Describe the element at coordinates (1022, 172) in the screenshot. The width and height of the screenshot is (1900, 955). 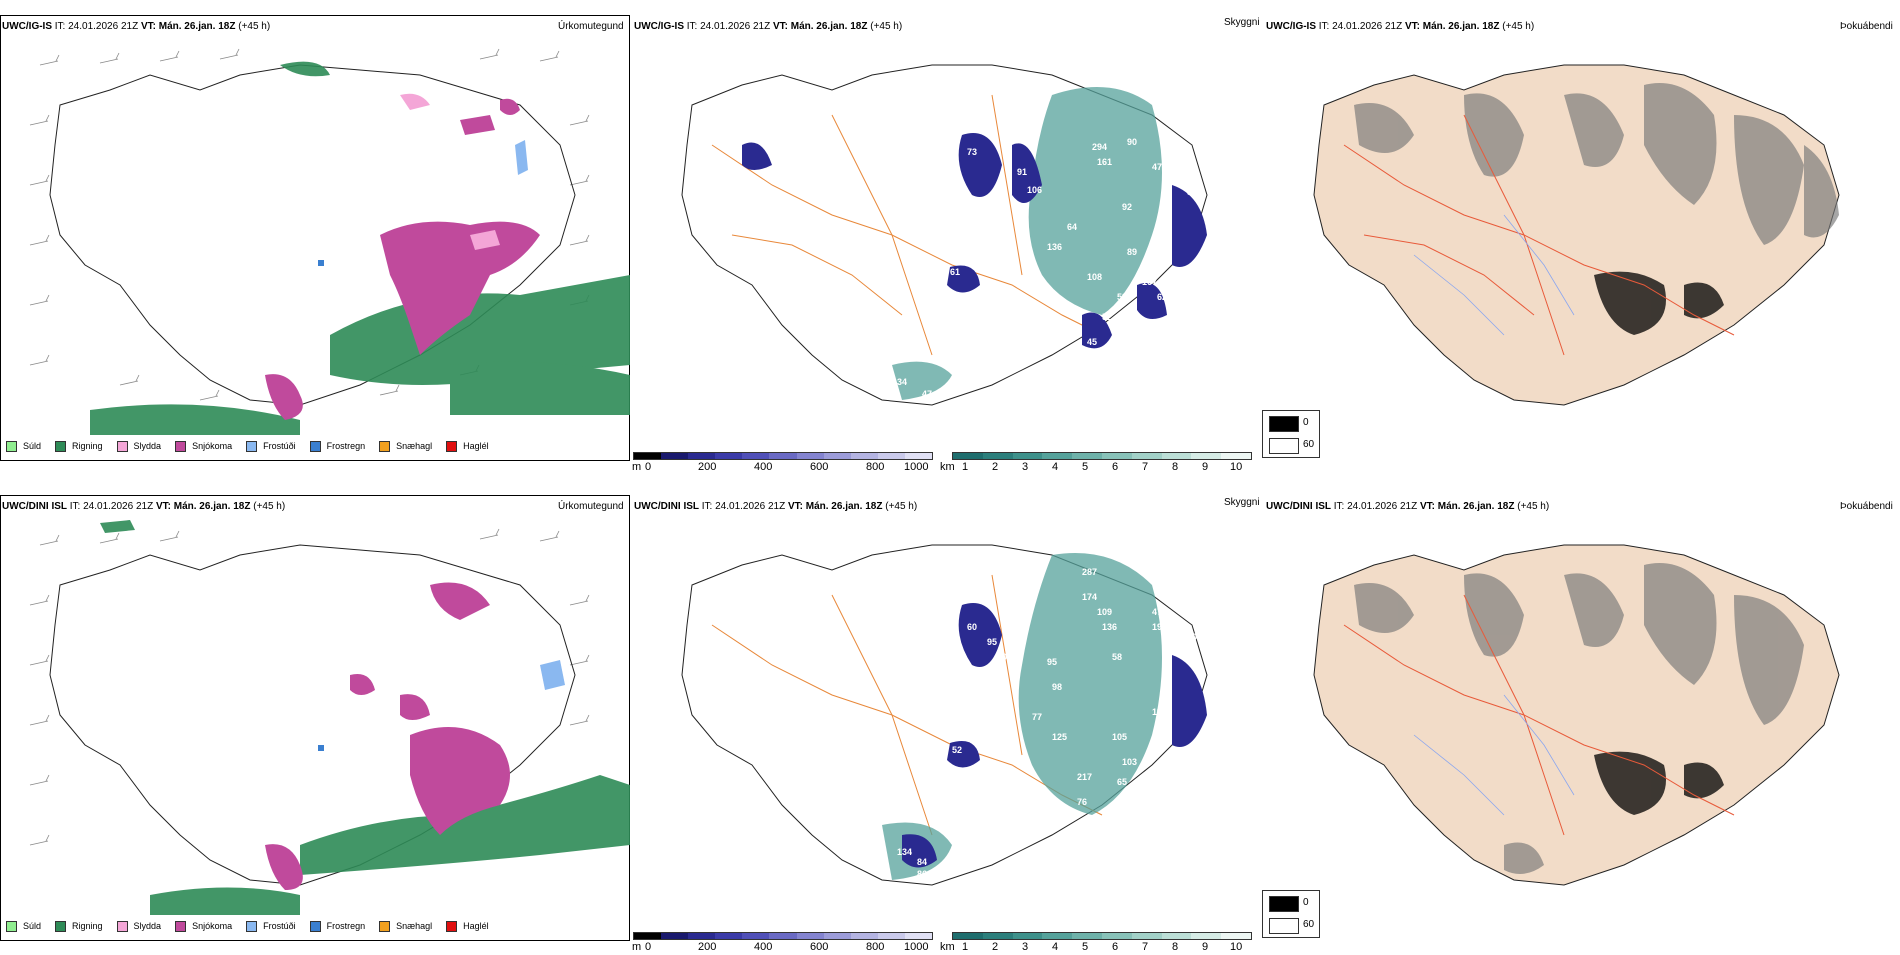
I see `svg-text: 91` at that location.